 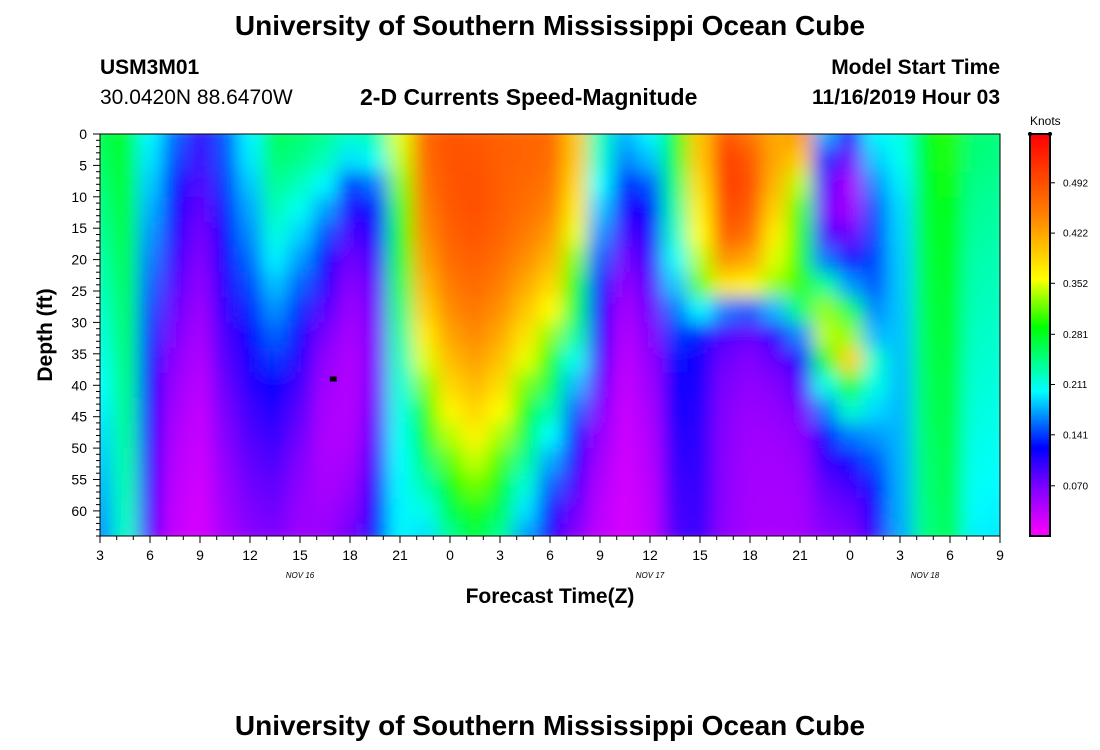 What do you see at coordinates (100, 555) in the screenshot?
I see `x-tick-label: 3` at bounding box center [100, 555].